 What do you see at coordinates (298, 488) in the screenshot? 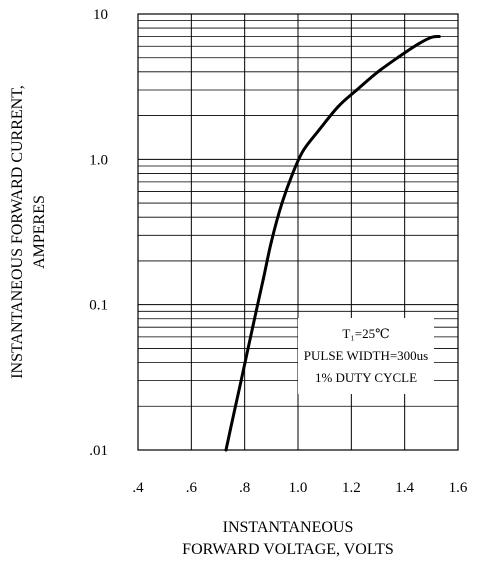
I see `x-tick-label: 1.0` at bounding box center [298, 488].